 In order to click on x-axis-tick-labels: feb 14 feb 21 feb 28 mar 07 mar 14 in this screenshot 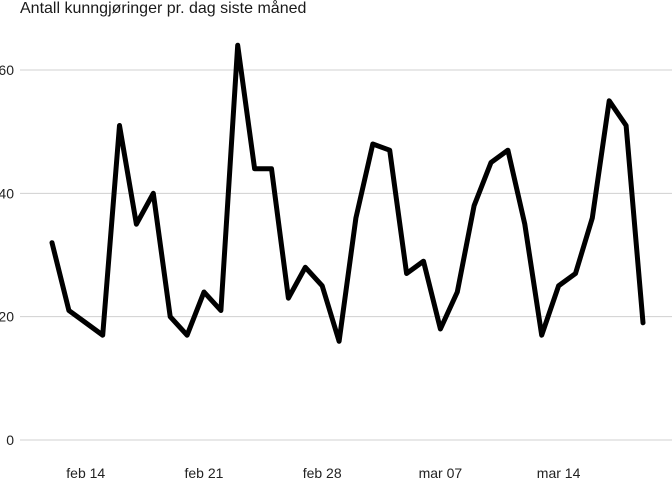, I will do `click(323, 472)`.